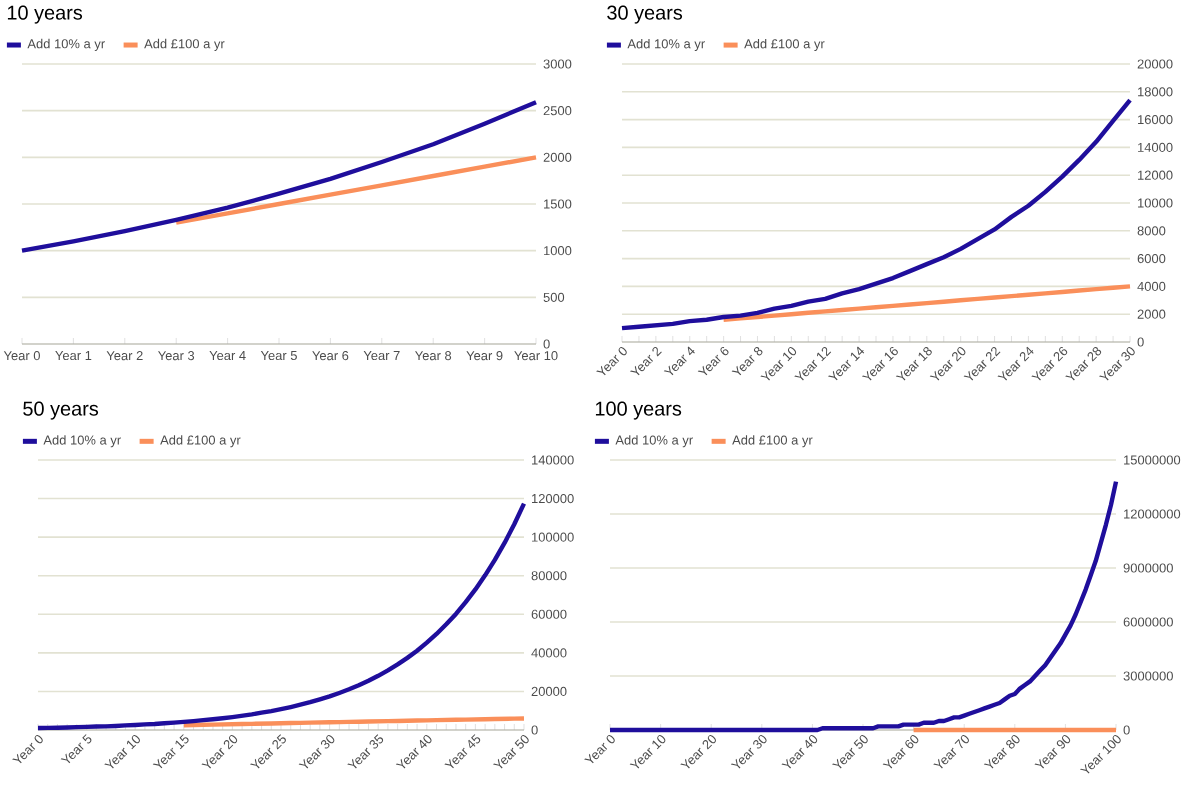  I want to click on chart-title: 10 years, so click(45, 14).